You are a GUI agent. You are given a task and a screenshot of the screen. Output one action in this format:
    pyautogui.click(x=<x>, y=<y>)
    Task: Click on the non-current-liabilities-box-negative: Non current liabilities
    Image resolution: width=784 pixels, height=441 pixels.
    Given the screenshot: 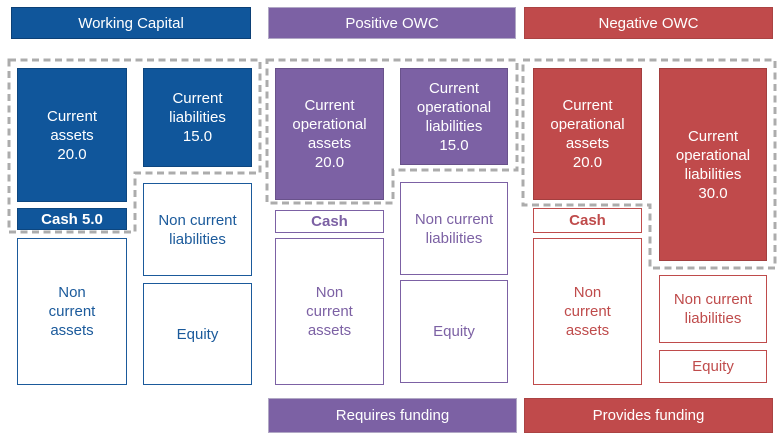 What is the action you would take?
    pyautogui.click(x=713, y=309)
    